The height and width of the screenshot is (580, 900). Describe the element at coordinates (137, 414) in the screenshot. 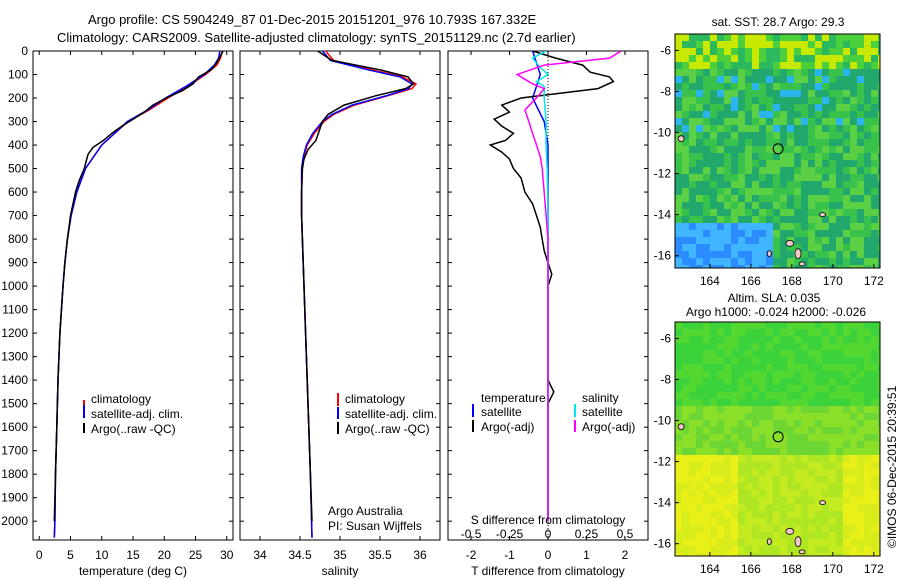

I see `legend-temp-sat-label: satellite-adj. clim.` at that location.